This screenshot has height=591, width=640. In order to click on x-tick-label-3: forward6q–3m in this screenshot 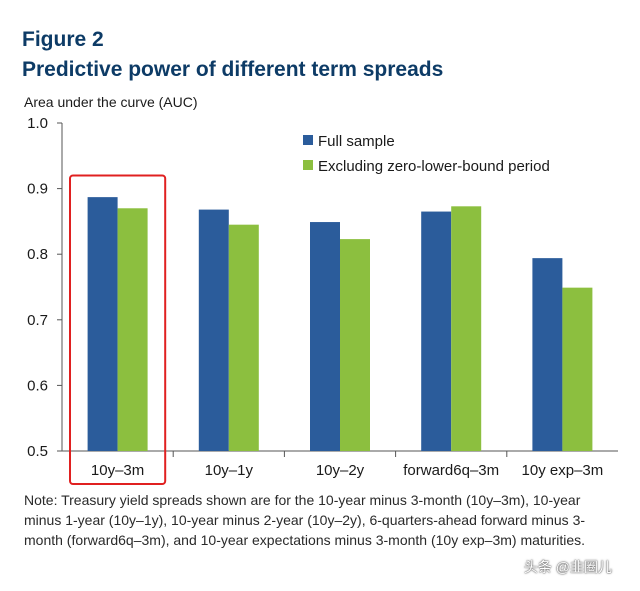, I will do `click(451, 470)`.